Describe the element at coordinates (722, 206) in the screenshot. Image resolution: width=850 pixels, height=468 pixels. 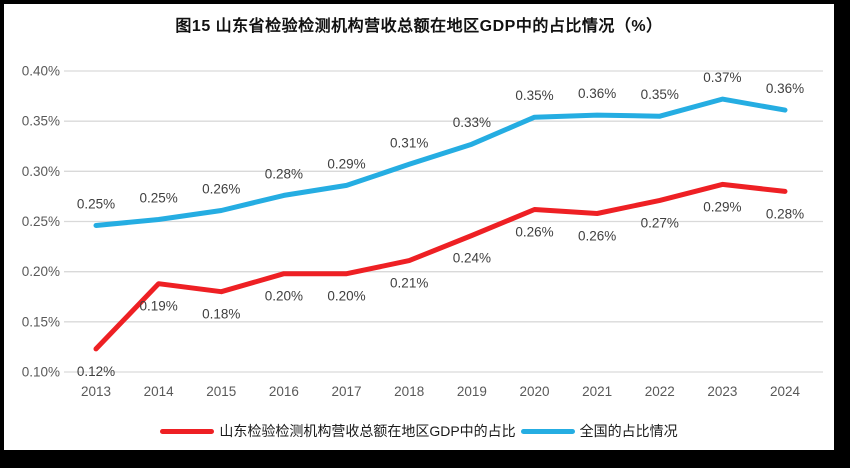
I see `data-label-0: 0.29%` at that location.